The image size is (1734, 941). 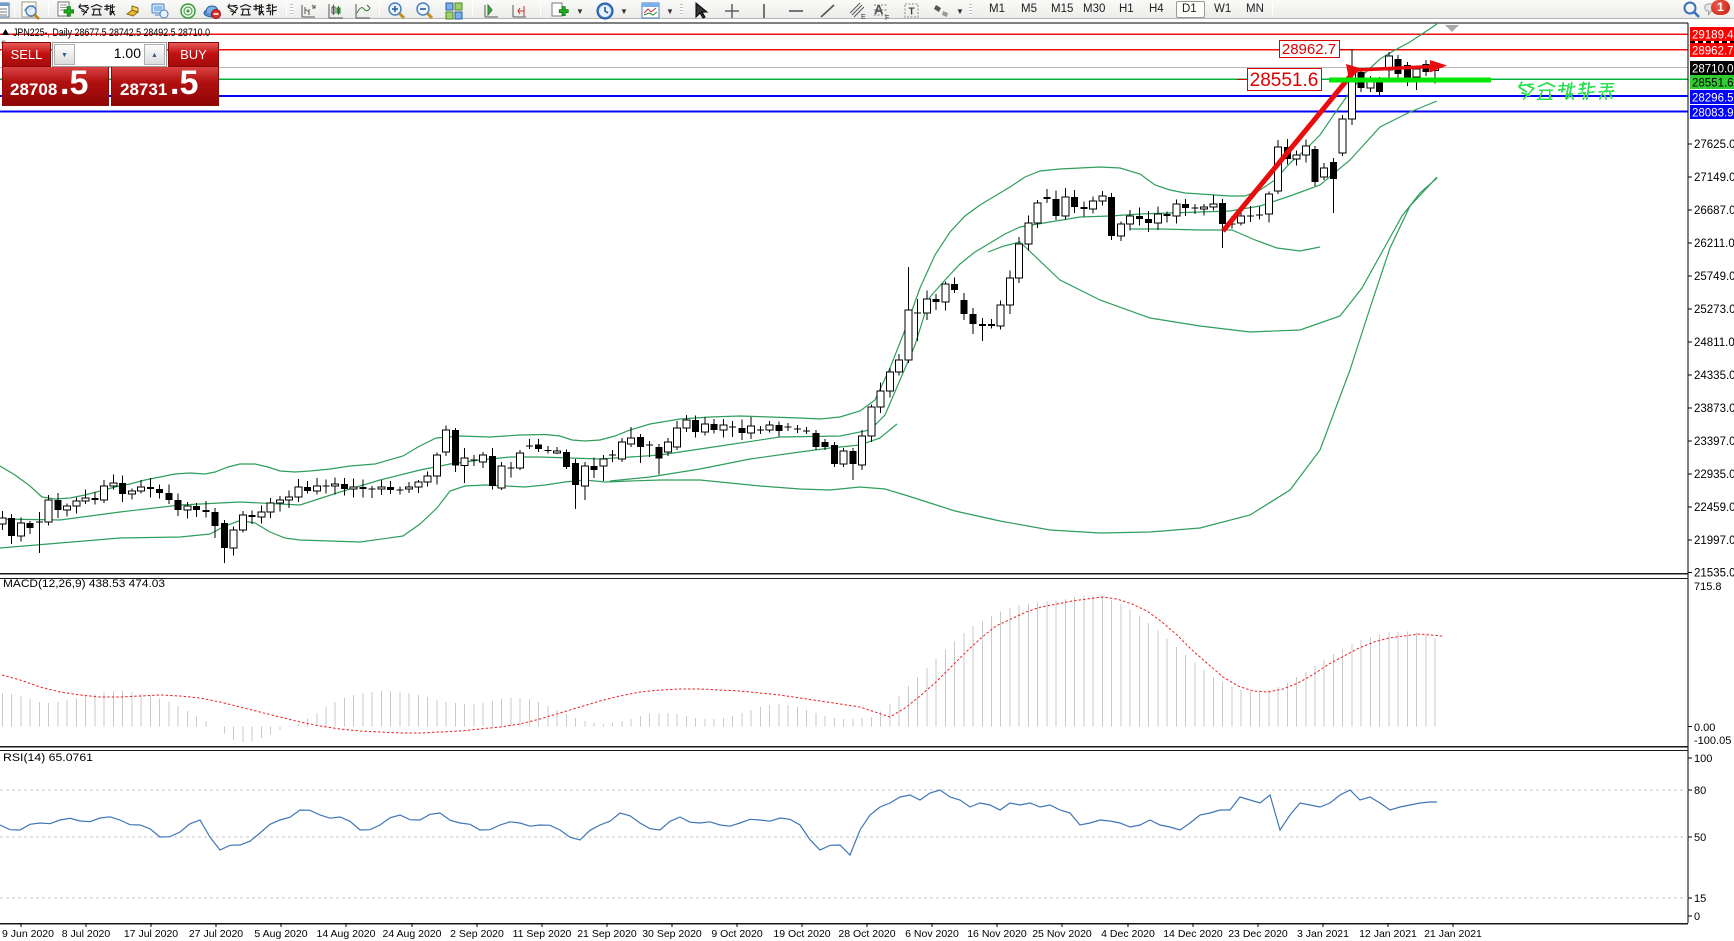 What do you see at coordinates (1714, 442) in the screenshot?
I see `svg-text: 23397.0` at bounding box center [1714, 442].